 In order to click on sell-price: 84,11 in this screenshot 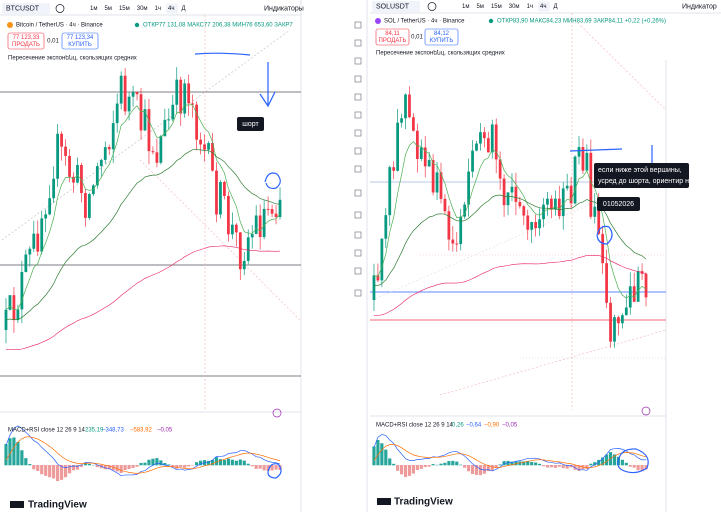, I will do `click(392, 34)`.